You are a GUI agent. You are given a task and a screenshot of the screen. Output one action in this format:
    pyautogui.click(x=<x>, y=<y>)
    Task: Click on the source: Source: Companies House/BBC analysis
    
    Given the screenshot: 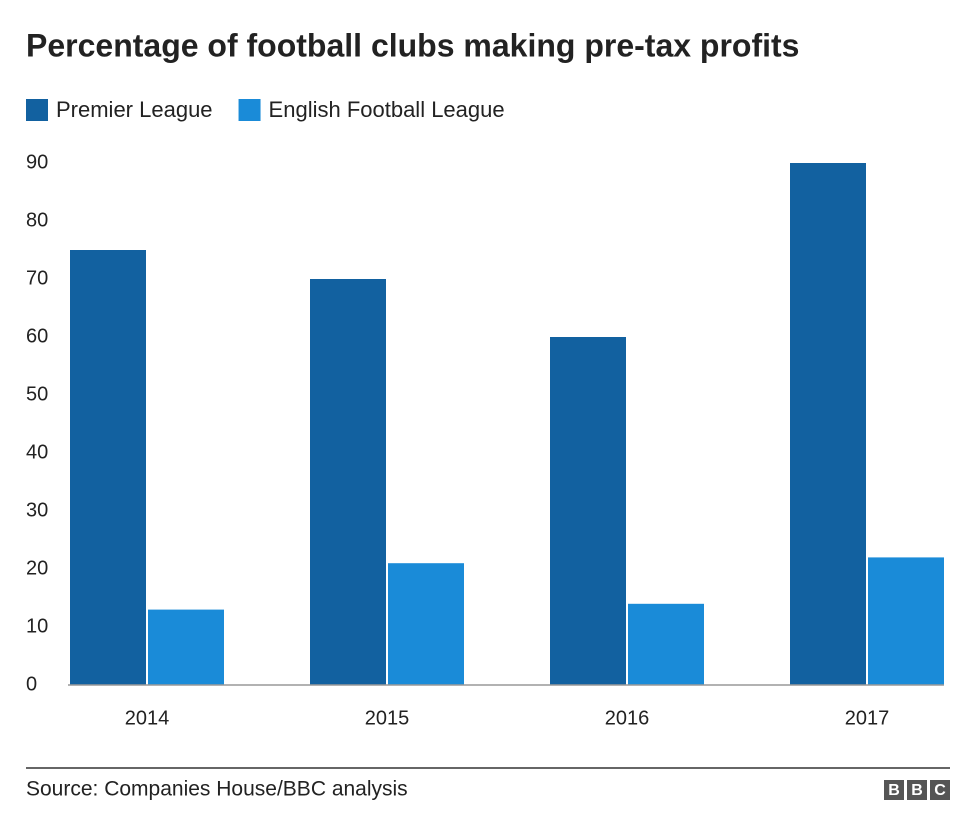 What is the action you would take?
    pyautogui.click(x=217, y=789)
    